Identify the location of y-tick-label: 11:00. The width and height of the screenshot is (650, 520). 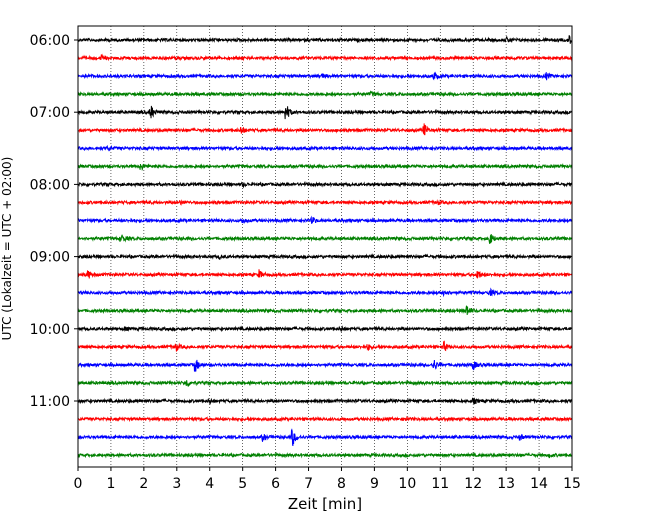
(50, 402).